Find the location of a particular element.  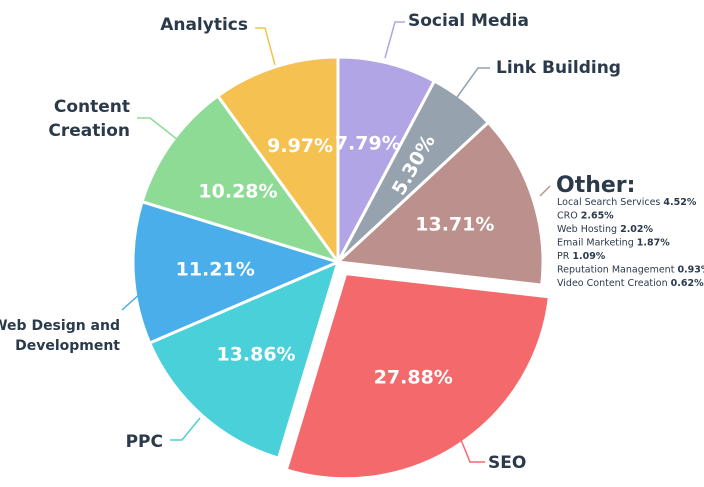

other-breakdown-item: CRO 2.65% is located at coordinates (585, 216).